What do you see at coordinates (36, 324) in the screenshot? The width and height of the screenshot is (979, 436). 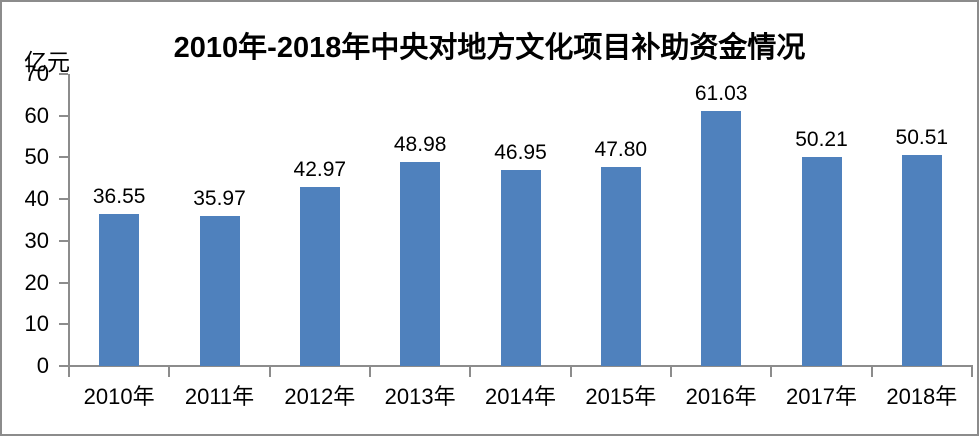 I see `y-axis-tick-label: 10` at bounding box center [36, 324].